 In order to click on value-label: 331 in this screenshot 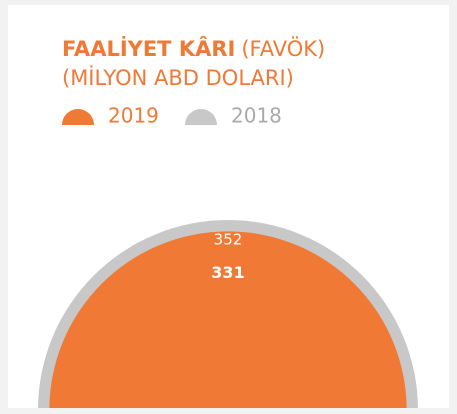, I will do `click(227, 272)`.